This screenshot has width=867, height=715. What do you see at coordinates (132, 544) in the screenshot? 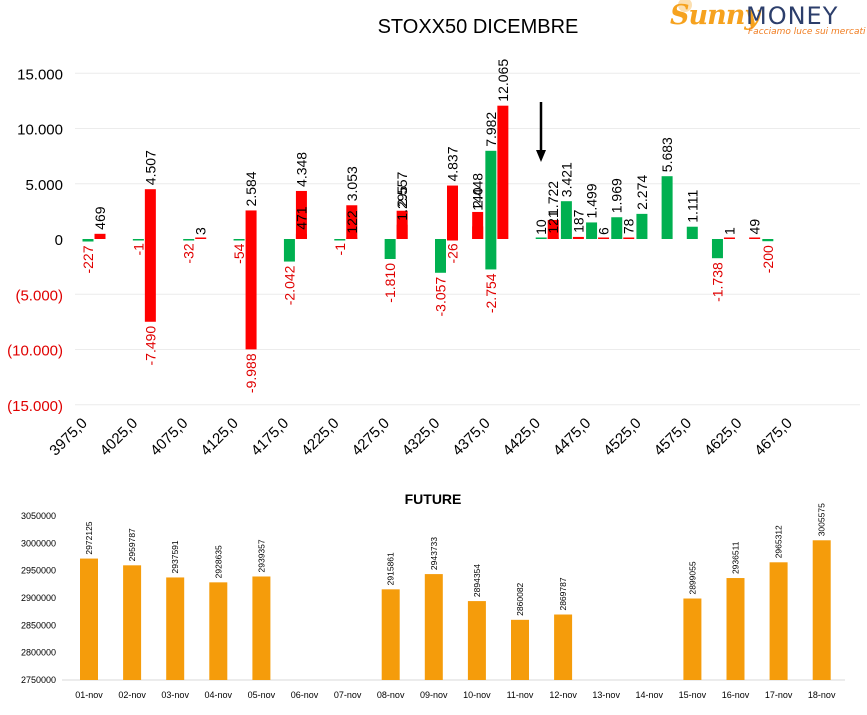
I see `data-label: 2959787` at bounding box center [132, 544].